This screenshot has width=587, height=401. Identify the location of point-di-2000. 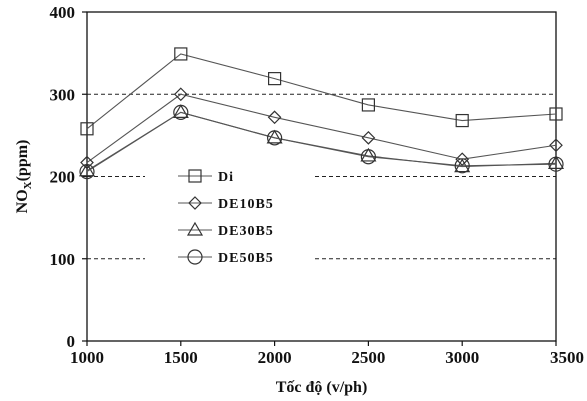
(275, 79).